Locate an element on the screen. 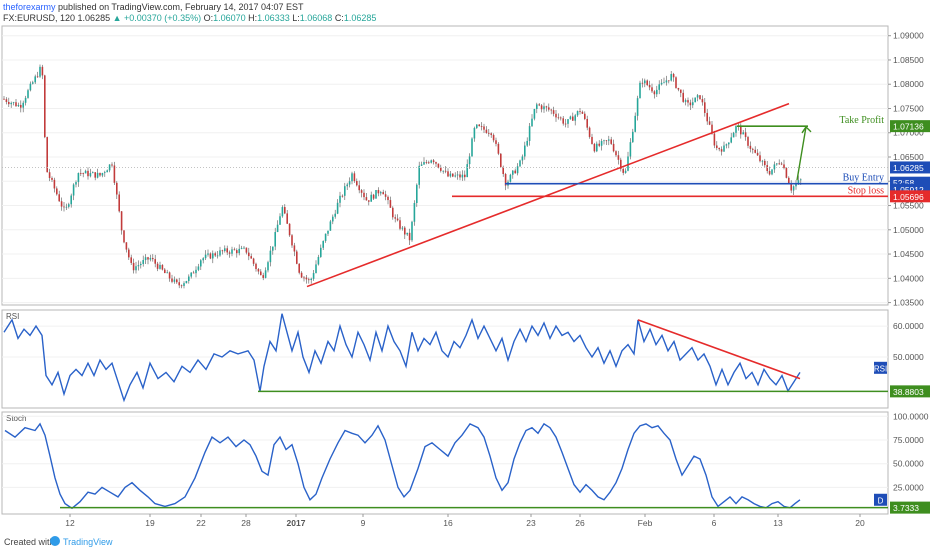  pane-title: Stoch is located at coordinates (16, 418).